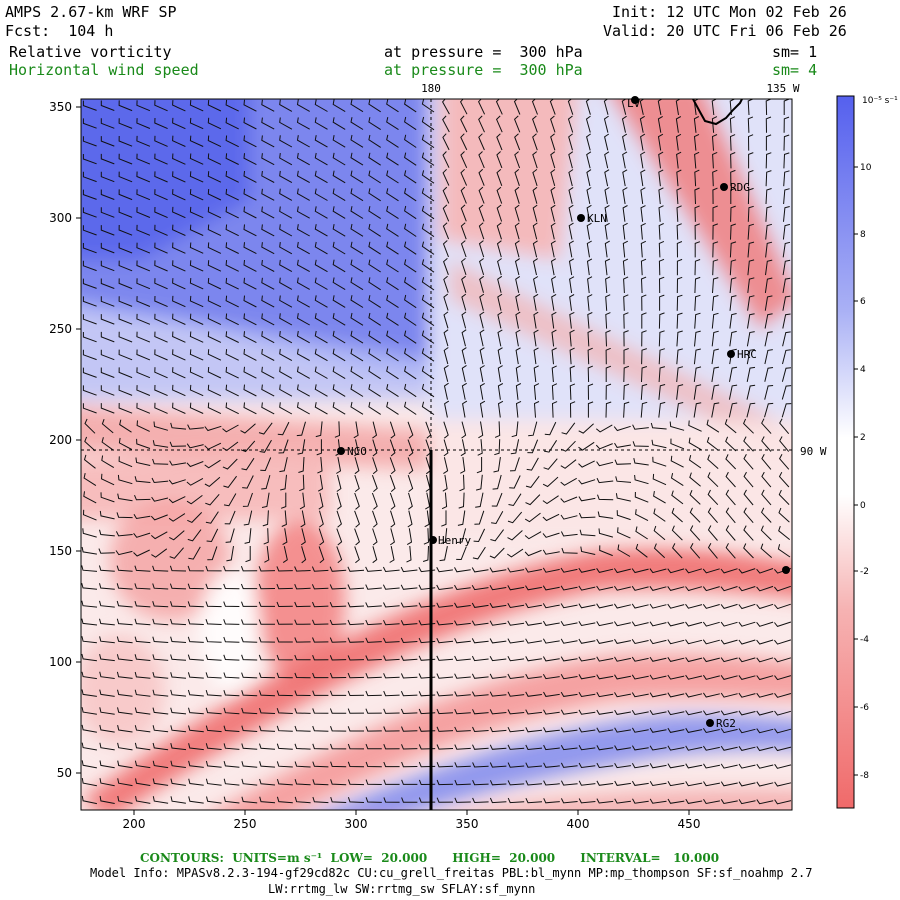  Describe the element at coordinates (90, 52) in the screenshot. I see `field1-name: Relative vorticity` at that location.